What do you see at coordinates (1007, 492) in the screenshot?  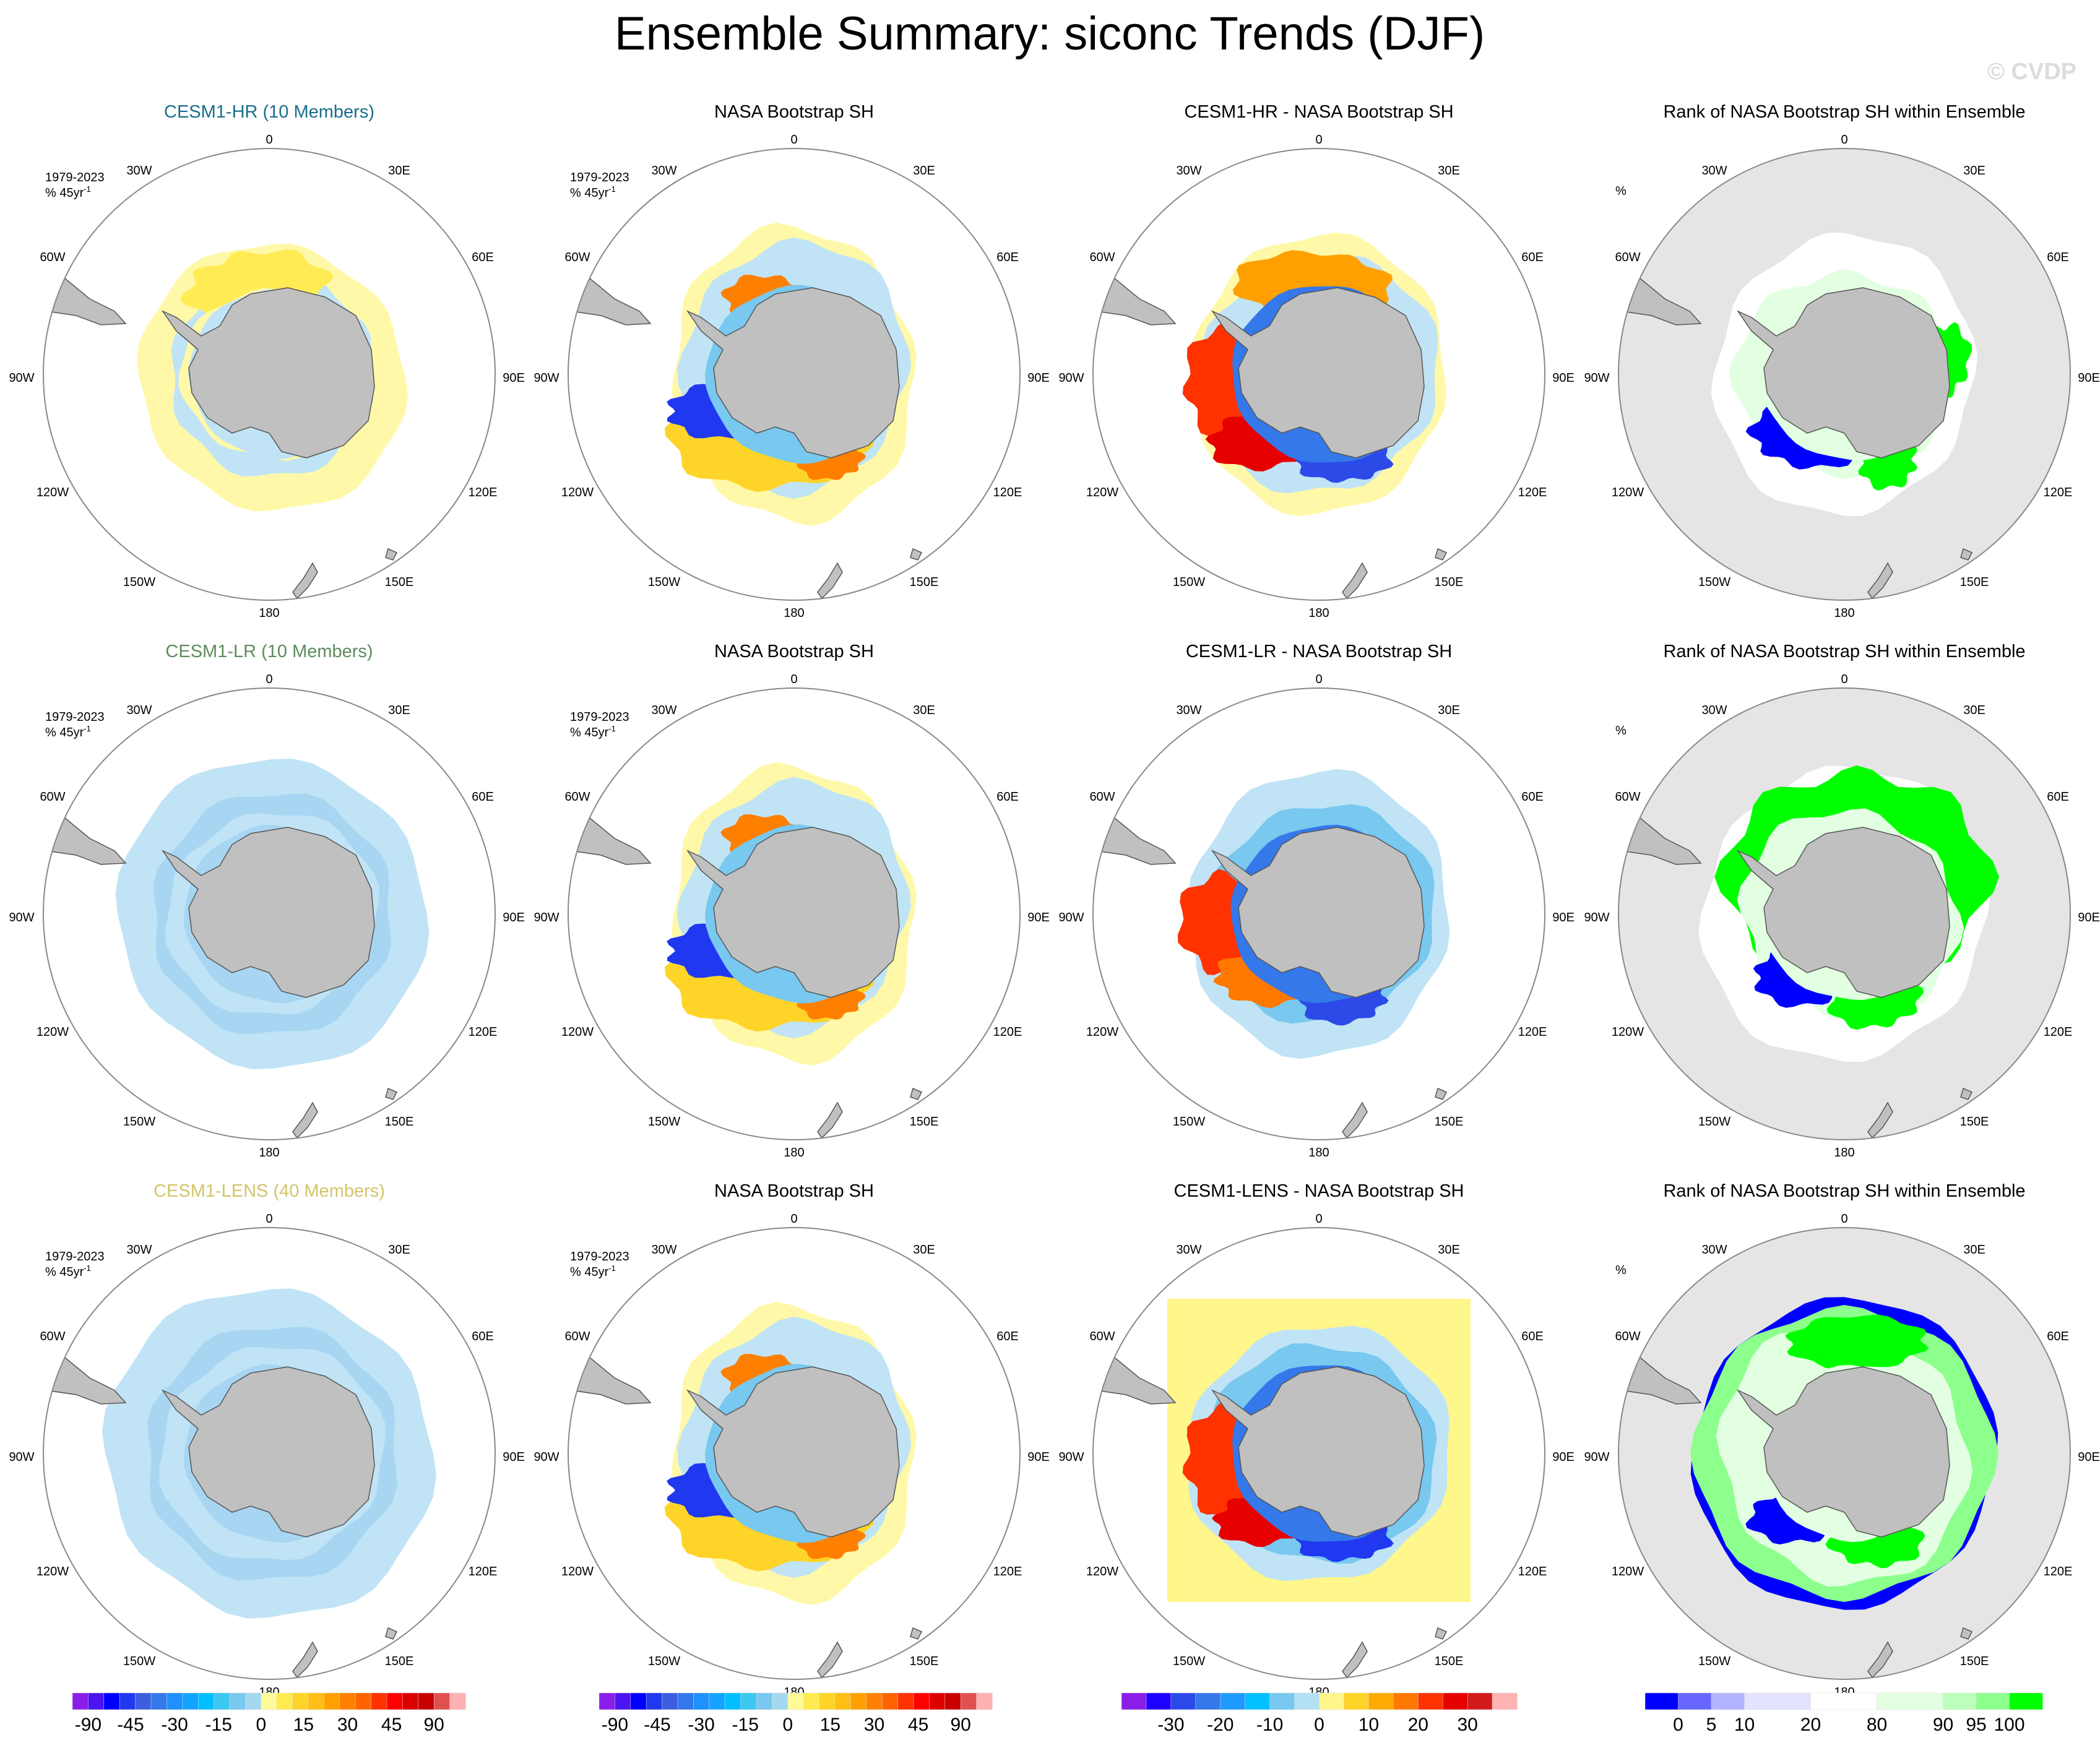 I see `longitude-label: 120E` at bounding box center [1007, 492].